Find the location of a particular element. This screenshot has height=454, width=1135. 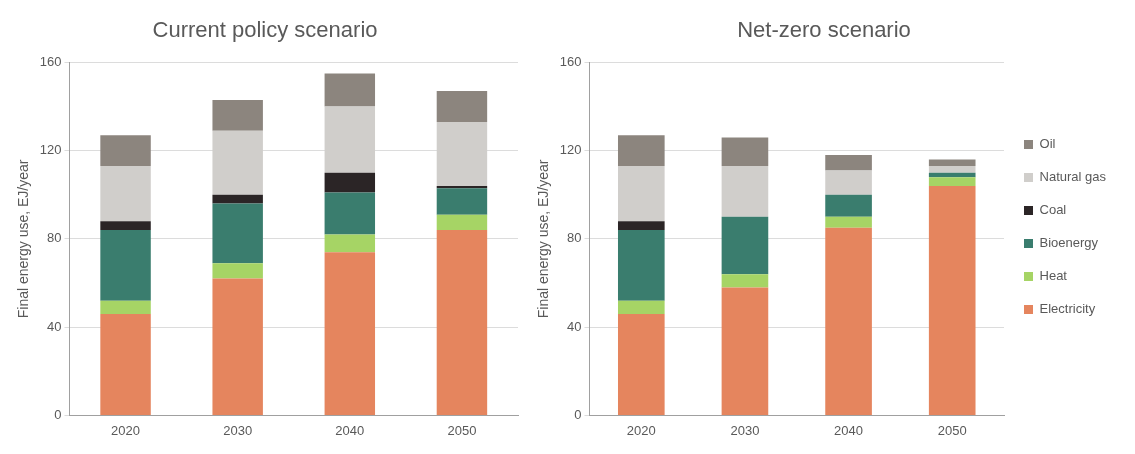

legend-label: Oil is located at coordinates (1047, 144).